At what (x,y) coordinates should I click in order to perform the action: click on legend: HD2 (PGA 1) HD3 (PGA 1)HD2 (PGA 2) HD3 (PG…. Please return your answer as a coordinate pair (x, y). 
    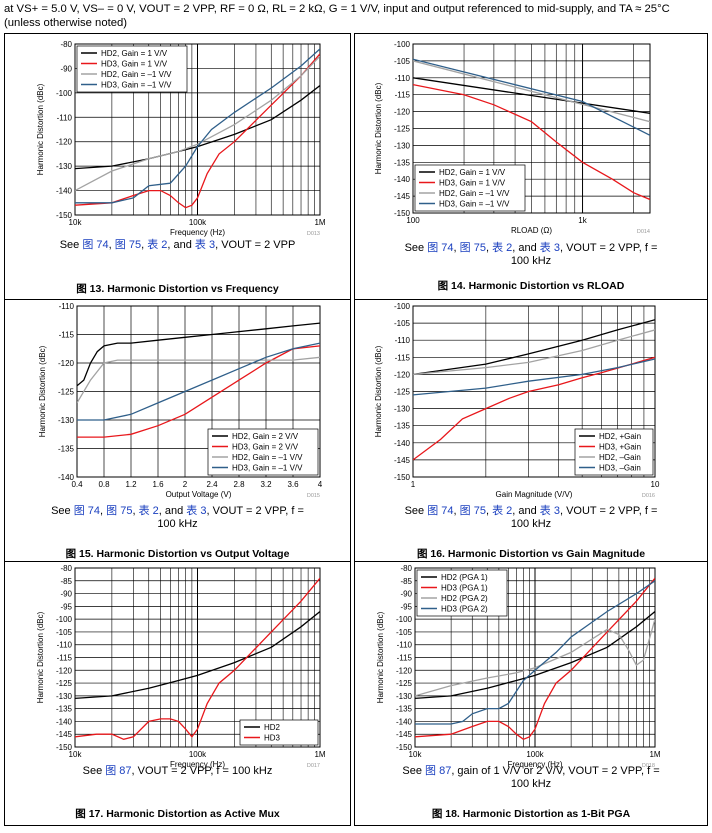
    Looking at the image, I should click on (462, 593).